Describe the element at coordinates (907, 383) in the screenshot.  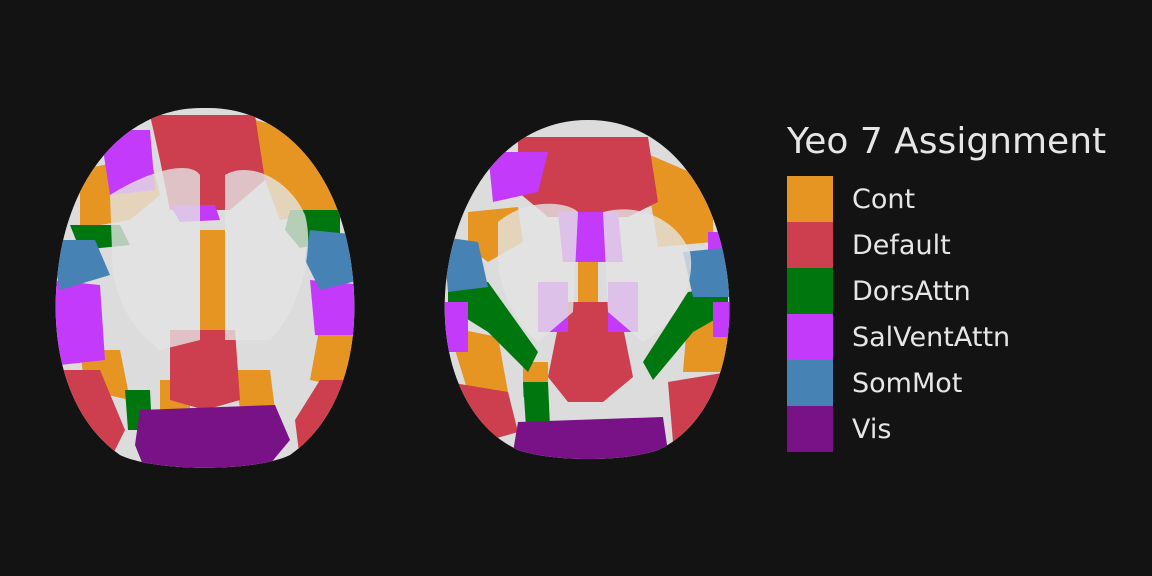
I see `legend-label: SomMot` at that location.